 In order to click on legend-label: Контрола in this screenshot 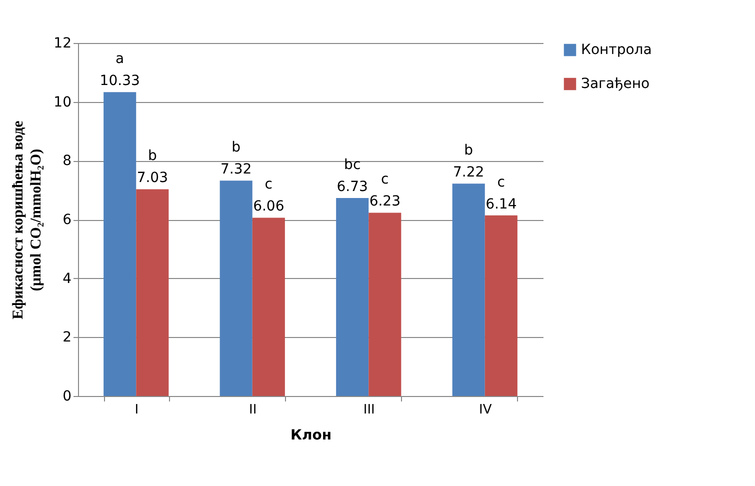, I will do `click(616, 50)`.